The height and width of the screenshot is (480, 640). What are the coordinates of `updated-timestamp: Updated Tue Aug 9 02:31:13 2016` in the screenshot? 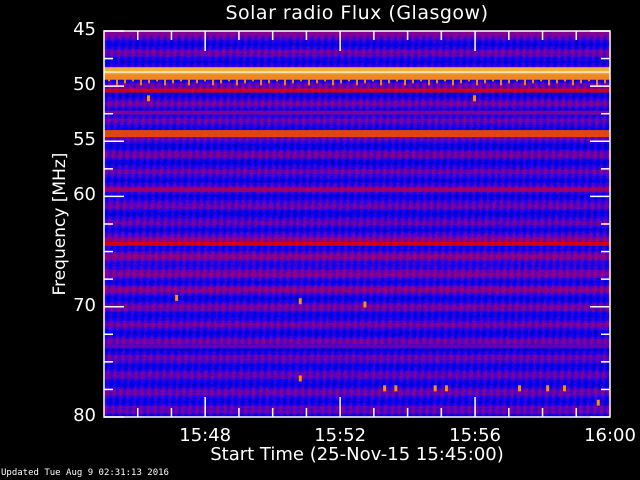 It's located at (85, 473).